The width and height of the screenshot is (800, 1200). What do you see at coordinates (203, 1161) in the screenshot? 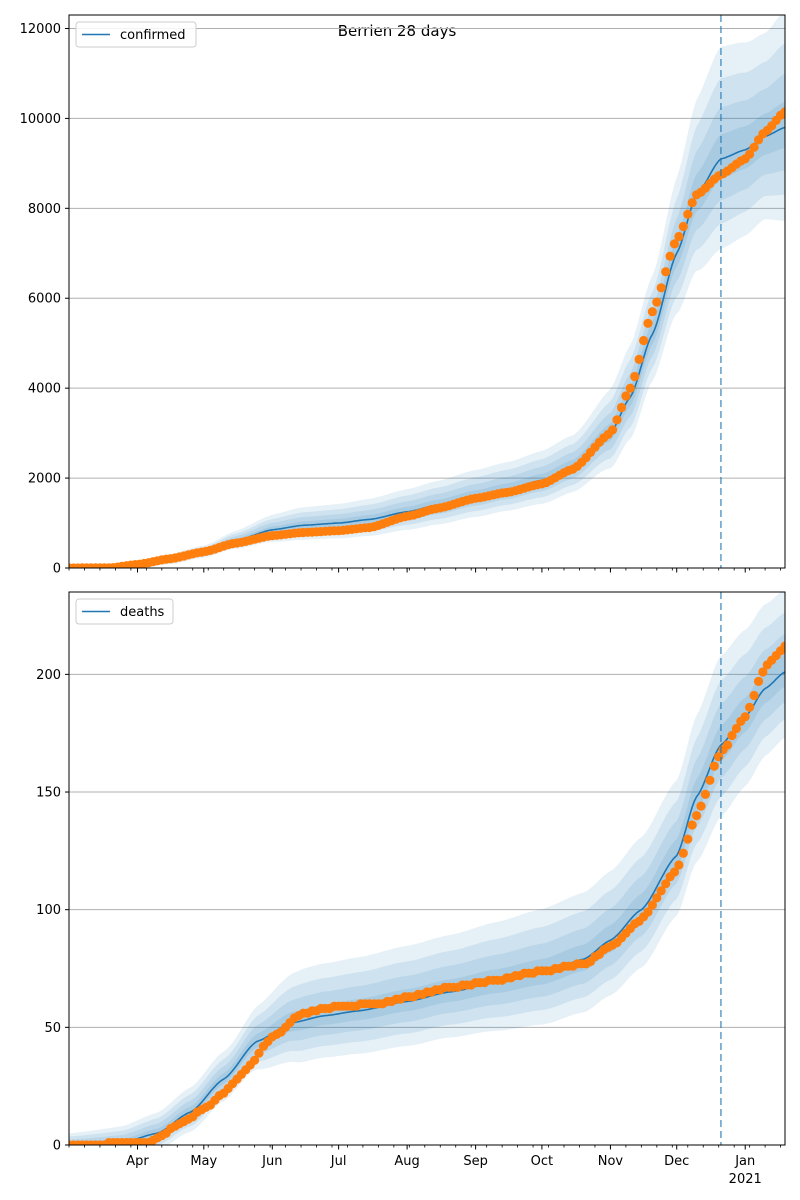
I see `x-tick-label: May` at bounding box center [203, 1161].